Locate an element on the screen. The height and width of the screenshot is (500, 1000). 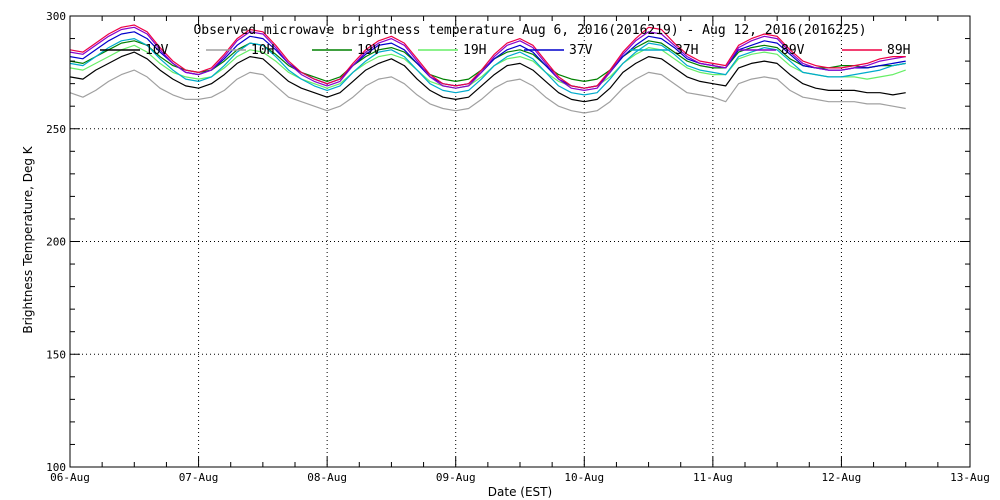
y-axis-title: Brightness Temperature, Deg K is located at coordinates (28, 239).